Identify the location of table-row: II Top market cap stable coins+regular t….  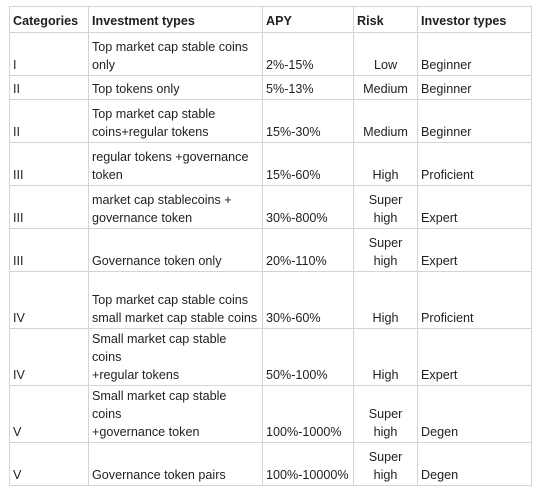
(270, 121).